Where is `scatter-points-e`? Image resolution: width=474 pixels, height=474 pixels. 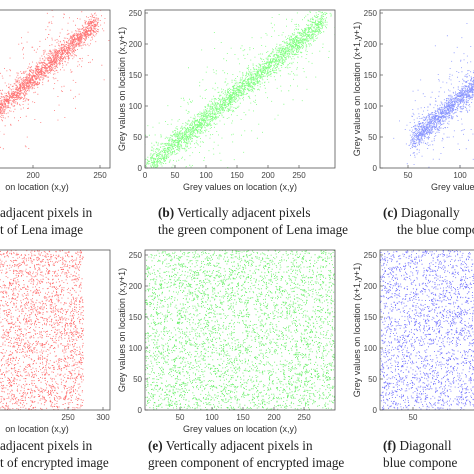 scatter-points-e is located at coordinates (240, 330).